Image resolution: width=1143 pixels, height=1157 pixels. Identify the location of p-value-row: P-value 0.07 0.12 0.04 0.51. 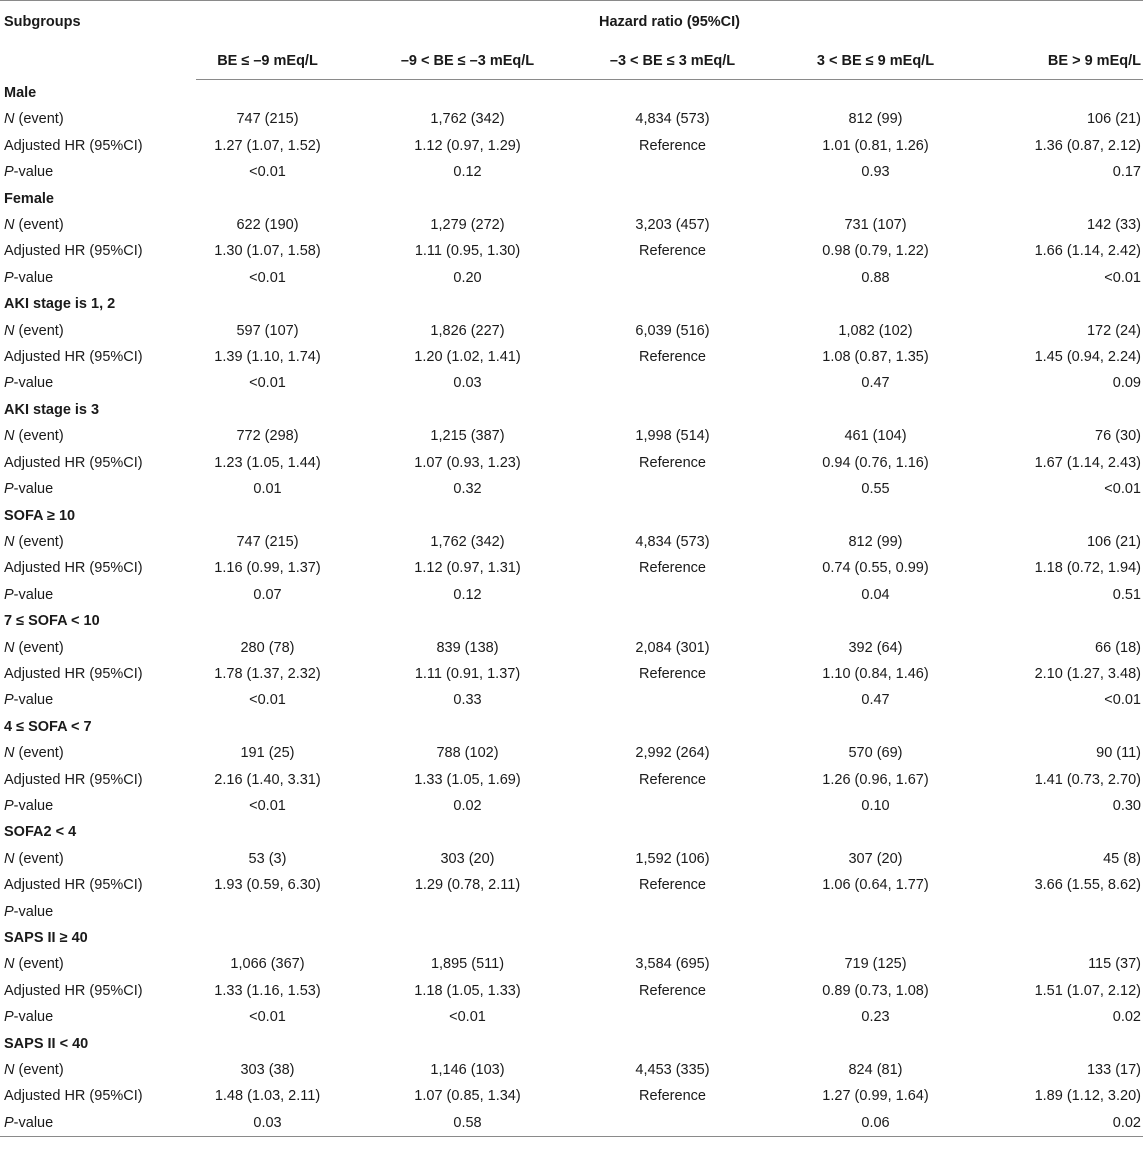
(571, 595).